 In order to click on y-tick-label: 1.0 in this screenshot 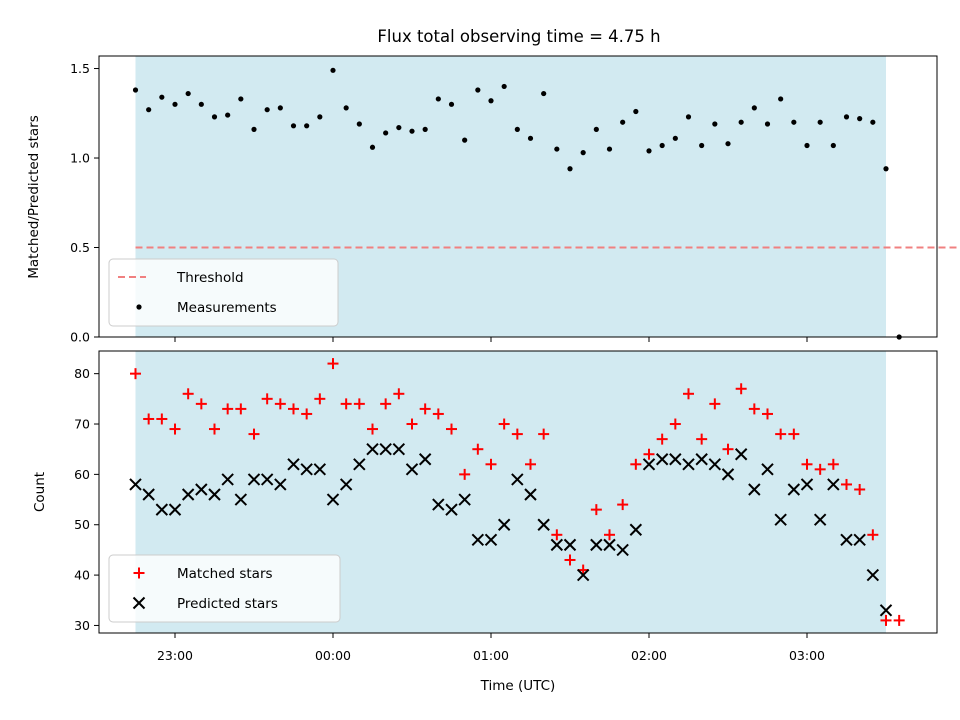, I will do `click(80, 158)`.